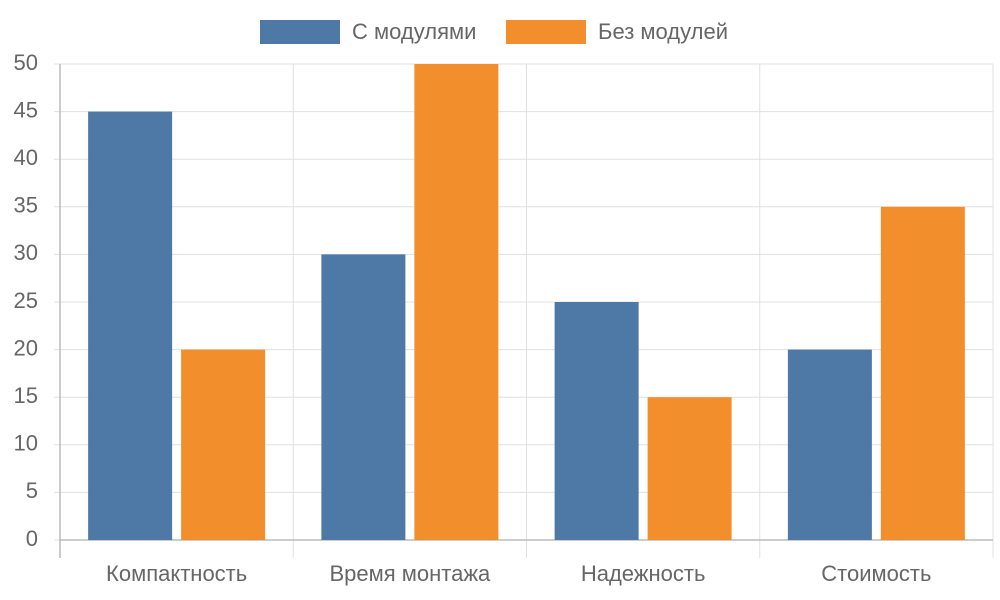  Describe the element at coordinates (26, 300) in the screenshot. I see `y-tick-label: 25` at that location.